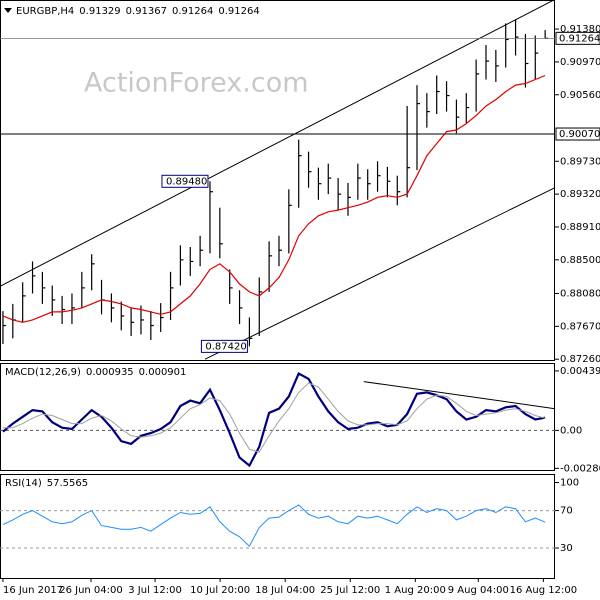  I want to click on y-tick-label: -0.002805, so click(580, 468).